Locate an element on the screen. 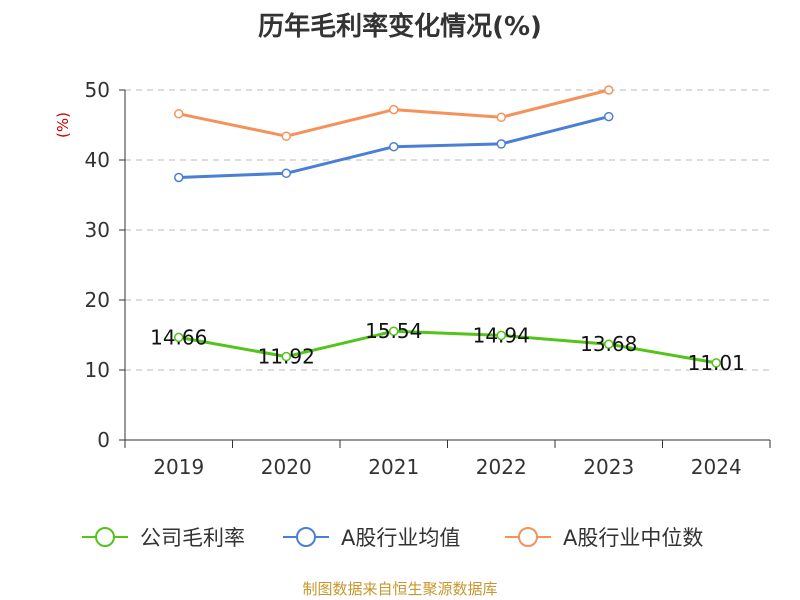 This screenshot has height=600, width=800. x-tick-label: 2021 is located at coordinates (393, 467).